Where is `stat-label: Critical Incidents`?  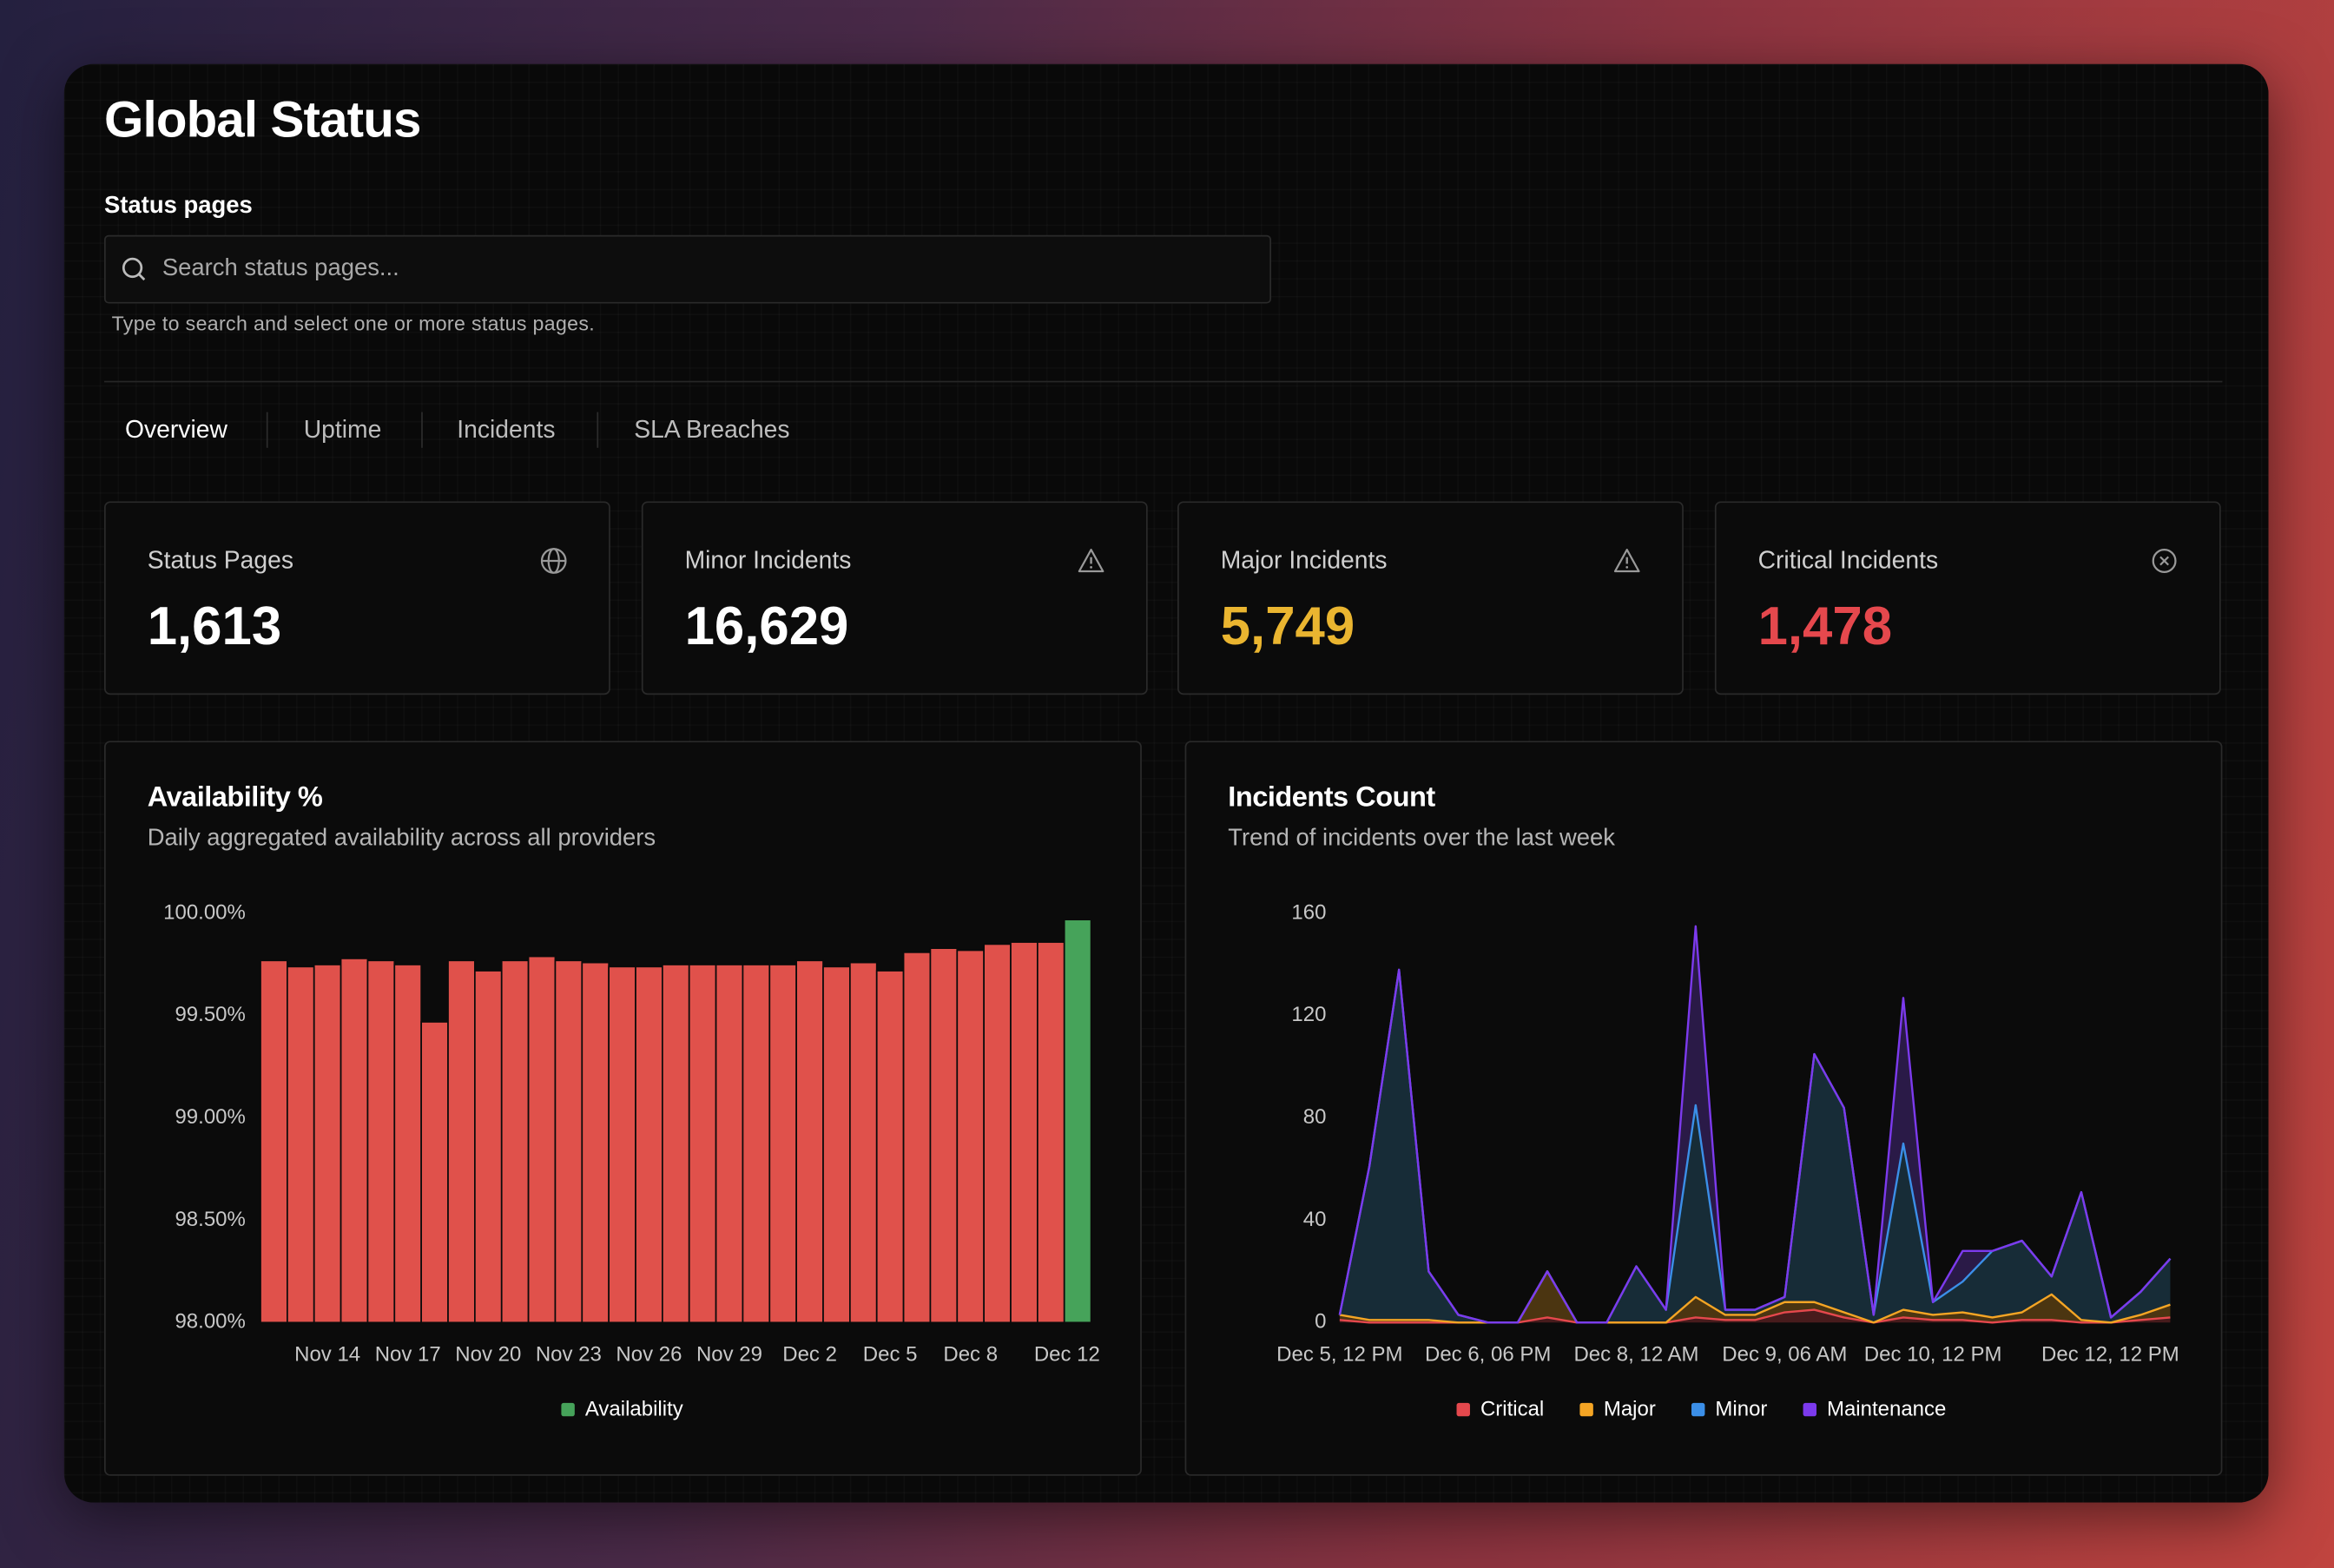
stat-label: Critical Incidents is located at coordinates (1848, 561).